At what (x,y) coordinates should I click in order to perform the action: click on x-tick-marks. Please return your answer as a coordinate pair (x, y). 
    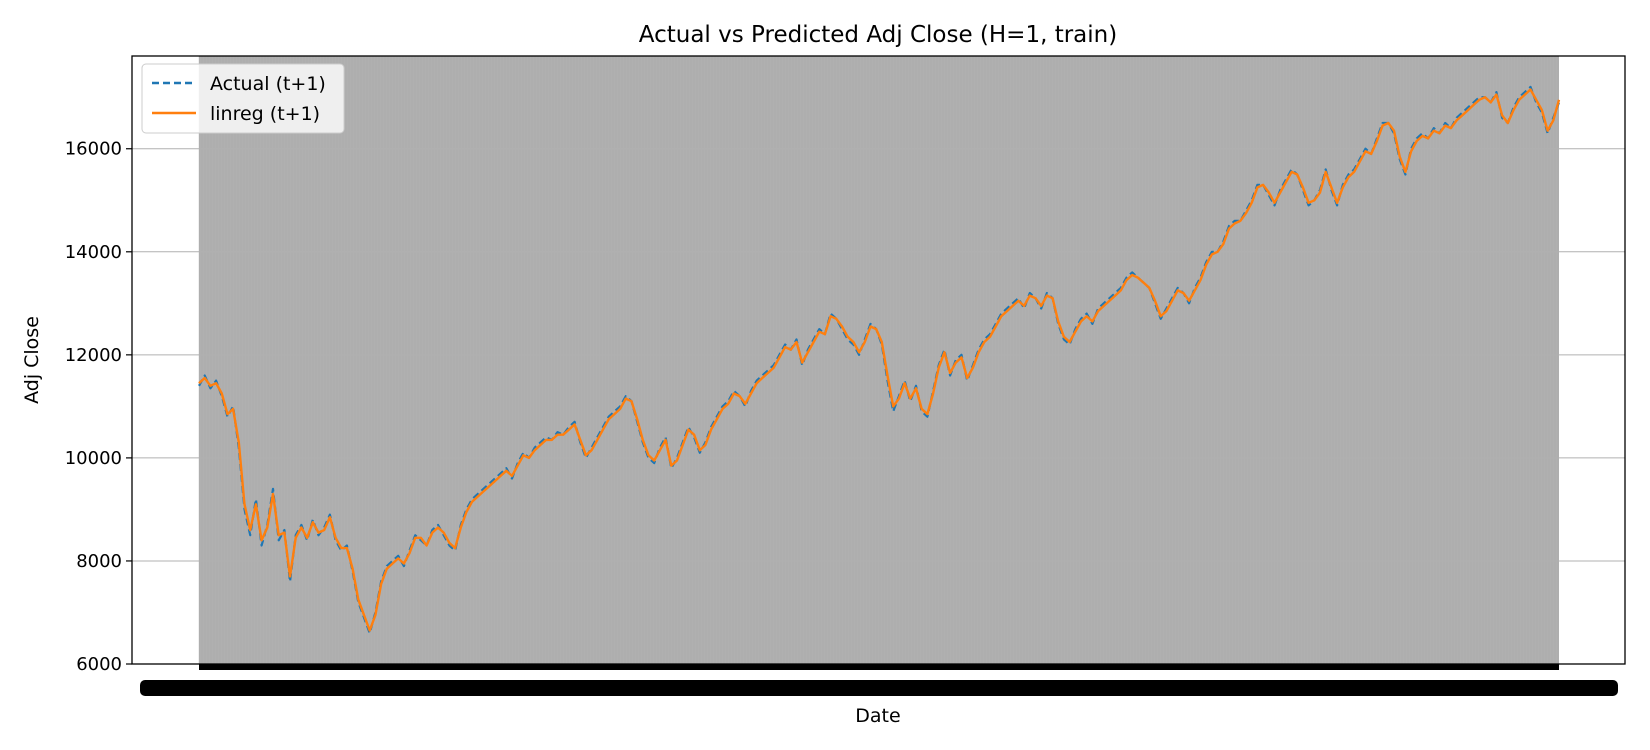
    Looking at the image, I should click on (879, 667).